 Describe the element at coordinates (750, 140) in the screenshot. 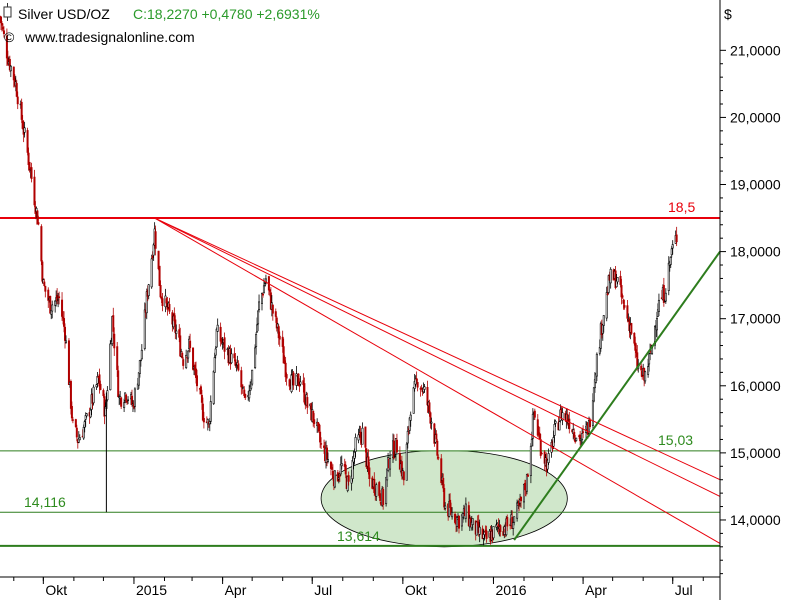

I see `y-tick: 20,0000` at that location.